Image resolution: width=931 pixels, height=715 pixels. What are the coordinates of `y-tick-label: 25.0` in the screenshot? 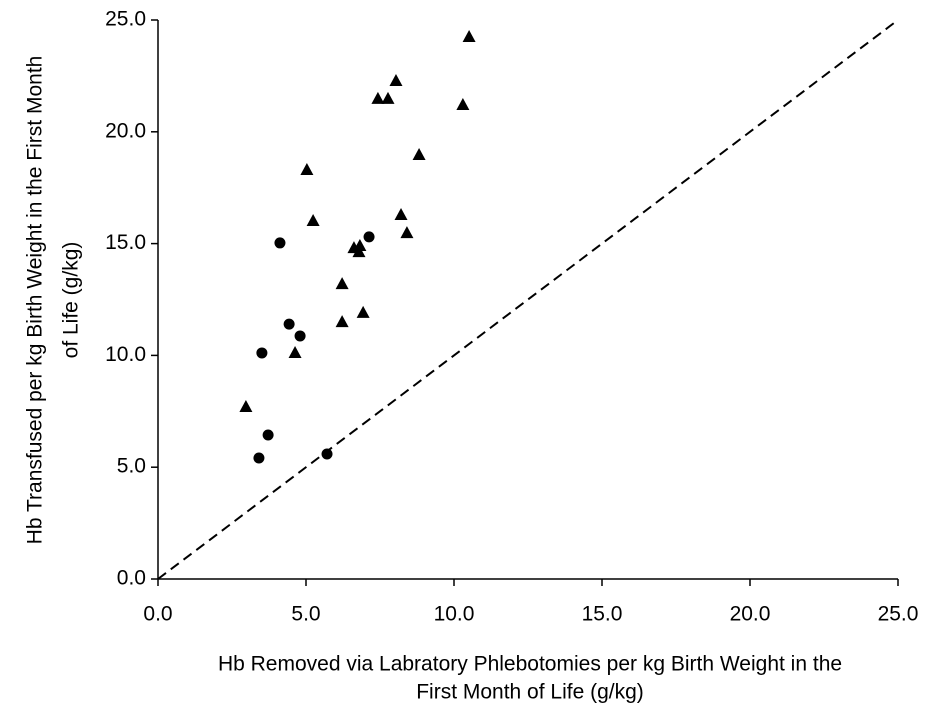 It's located at (125, 19).